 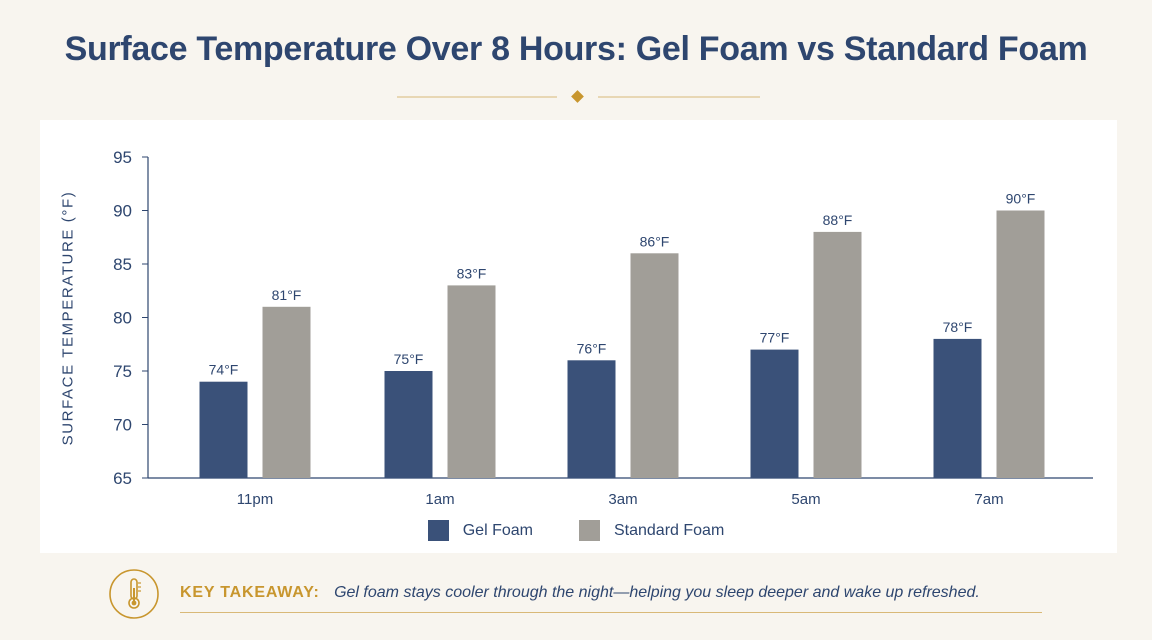 What do you see at coordinates (122, 371) in the screenshot?
I see `y-tick-label: 75` at bounding box center [122, 371].